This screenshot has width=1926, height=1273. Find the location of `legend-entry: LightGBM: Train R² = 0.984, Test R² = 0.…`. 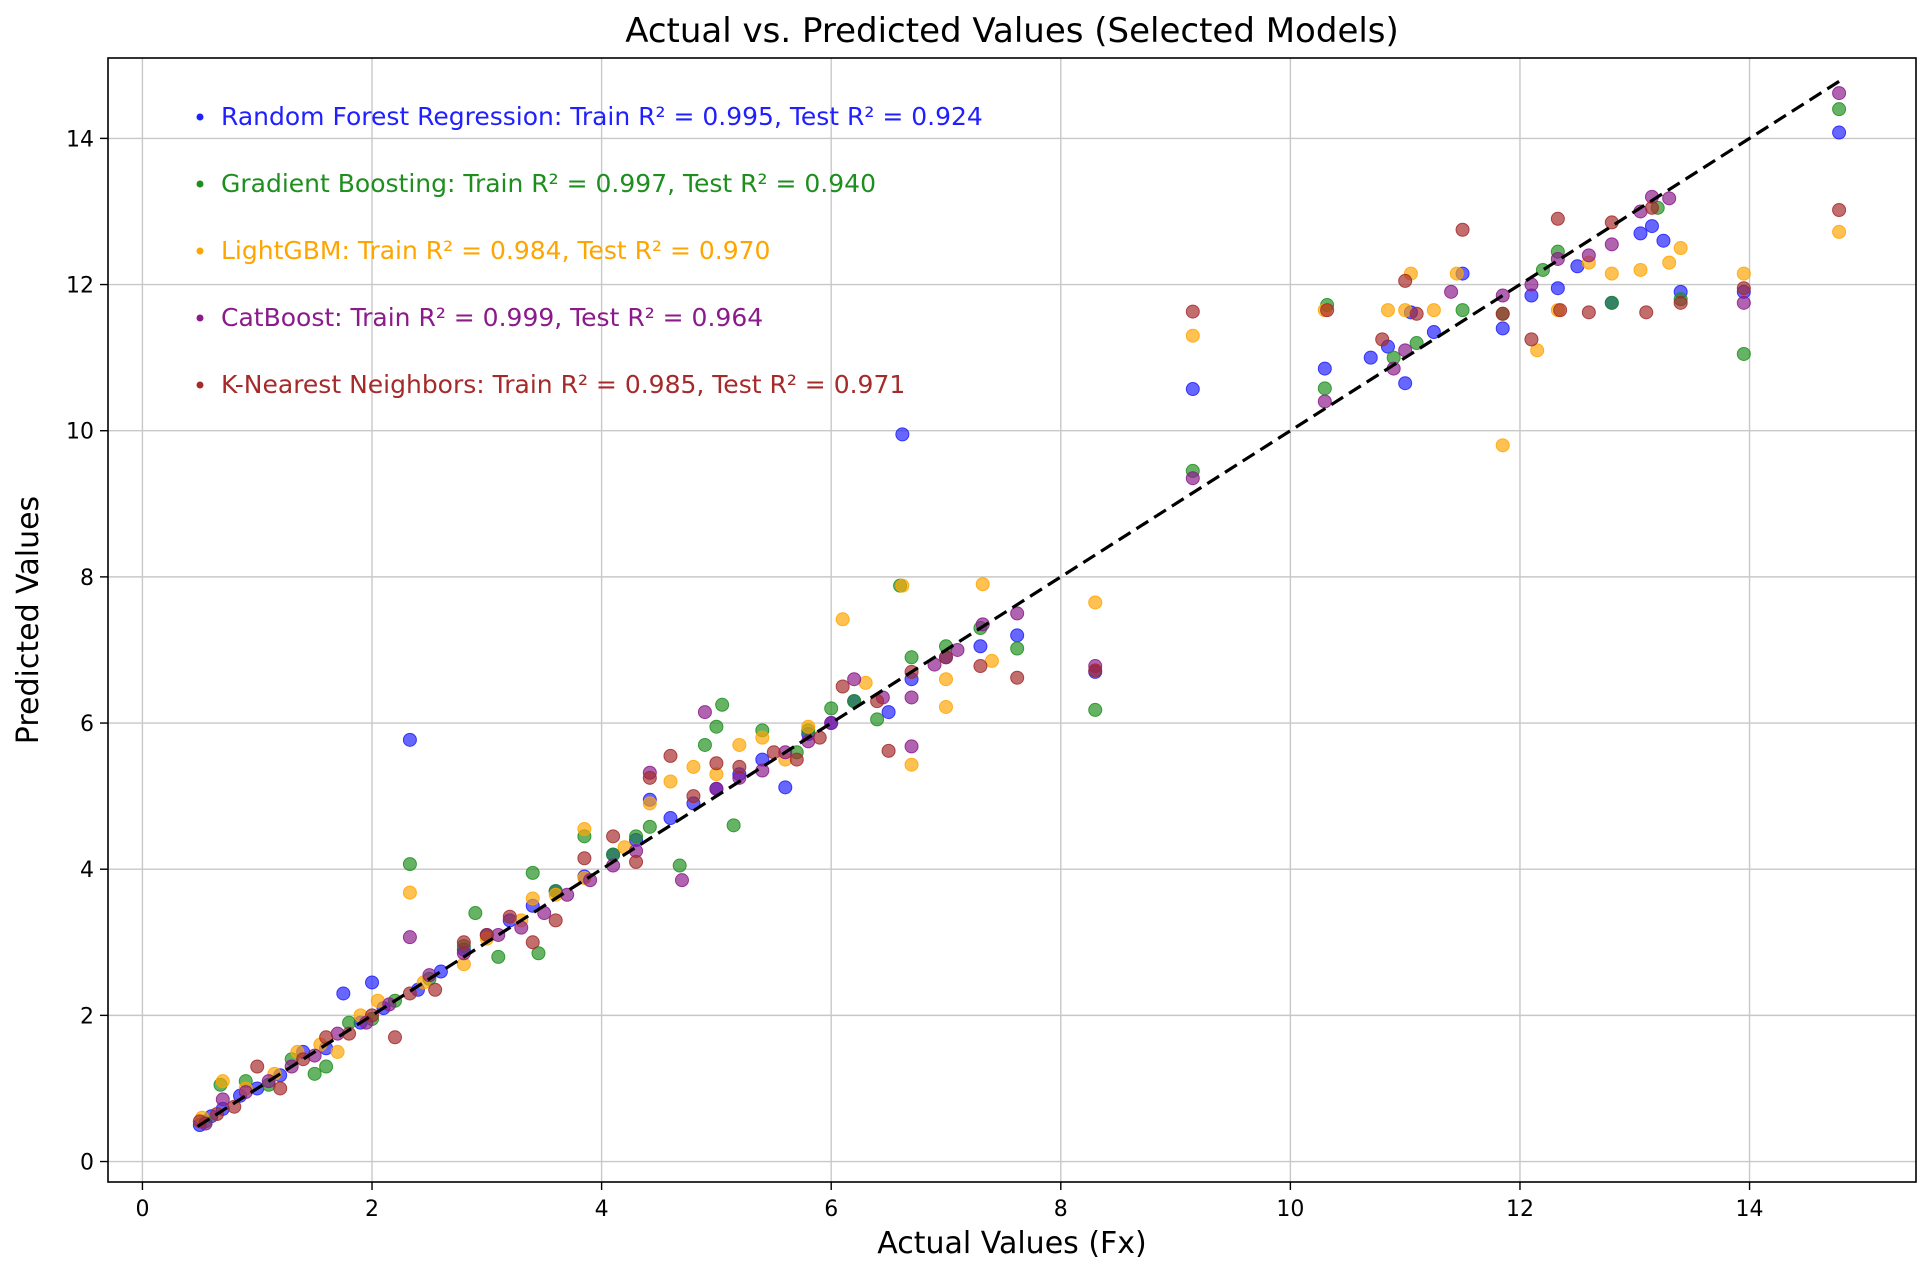

legend-entry: LightGBM: Train R² = 0.984, Test R² = 0.… is located at coordinates (495, 250).